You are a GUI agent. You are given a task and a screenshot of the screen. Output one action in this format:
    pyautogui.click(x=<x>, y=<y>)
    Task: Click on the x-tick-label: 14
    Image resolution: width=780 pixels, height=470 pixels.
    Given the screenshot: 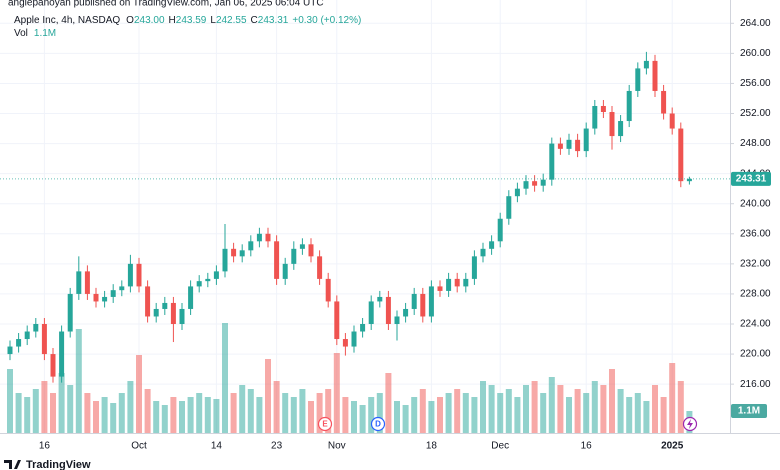 What is the action you would take?
    pyautogui.click(x=217, y=446)
    